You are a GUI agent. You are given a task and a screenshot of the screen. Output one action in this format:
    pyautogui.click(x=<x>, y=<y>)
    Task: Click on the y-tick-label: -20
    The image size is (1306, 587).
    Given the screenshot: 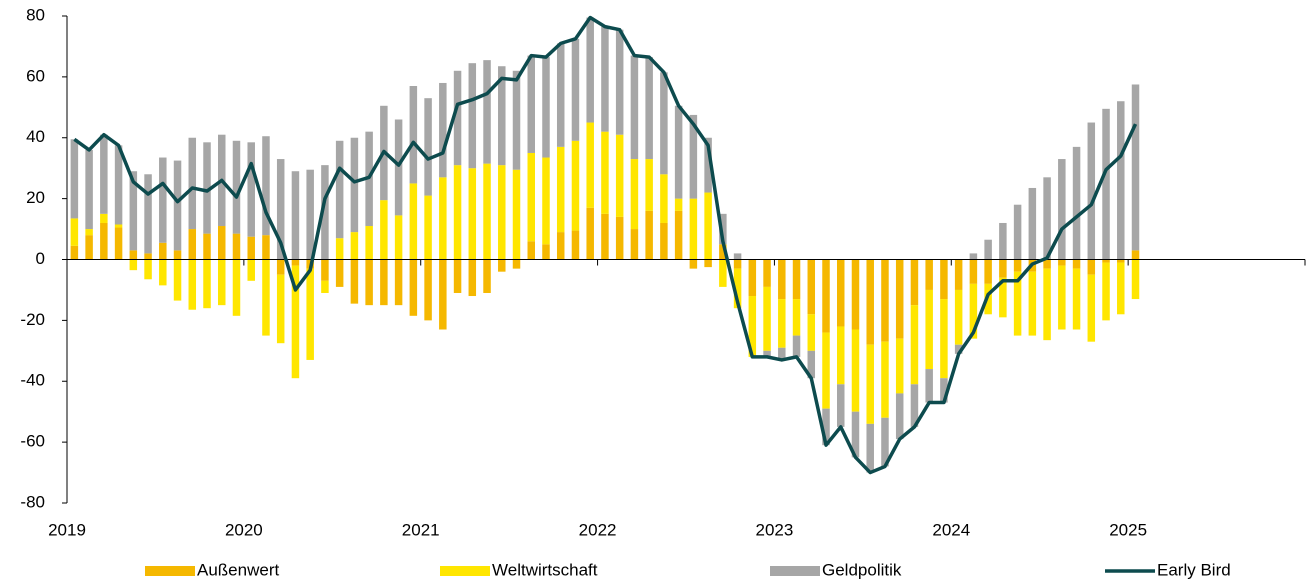 What is the action you would take?
    pyautogui.click(x=32, y=319)
    